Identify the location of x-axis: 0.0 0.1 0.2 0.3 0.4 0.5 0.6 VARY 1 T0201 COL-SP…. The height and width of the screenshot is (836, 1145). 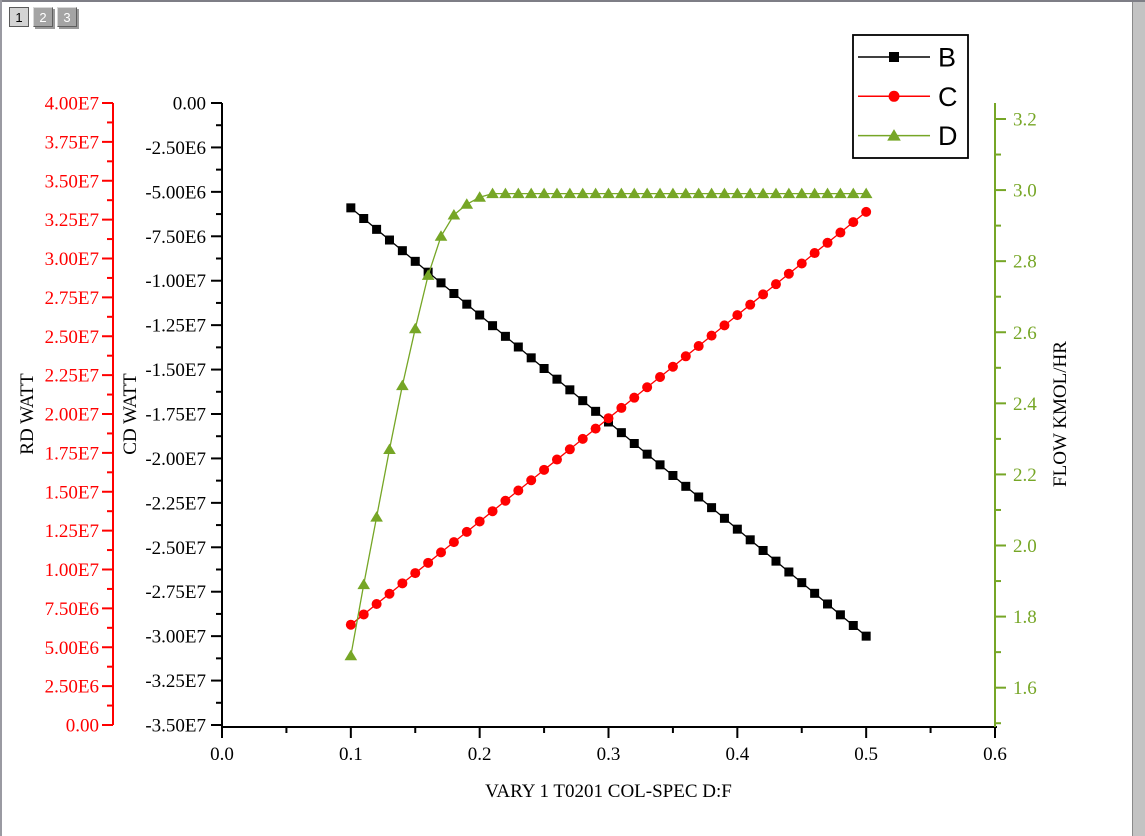
(608, 764).